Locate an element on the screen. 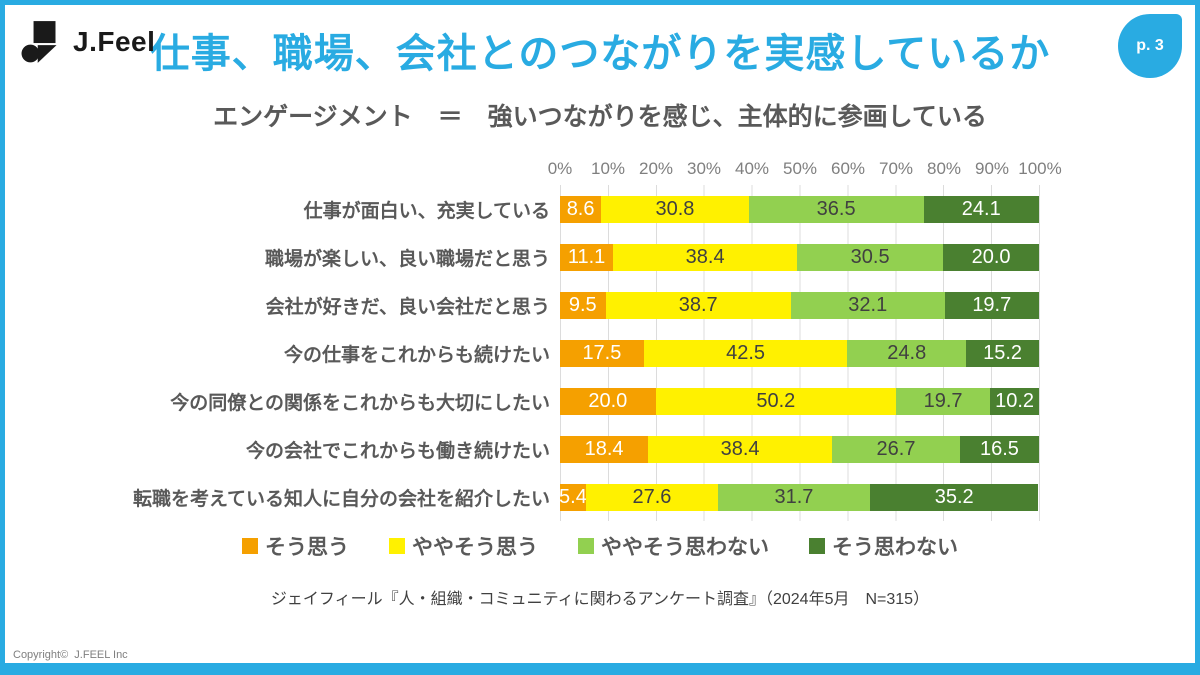 The image size is (1200, 675). bar-segment: 27.6 is located at coordinates (652, 497).